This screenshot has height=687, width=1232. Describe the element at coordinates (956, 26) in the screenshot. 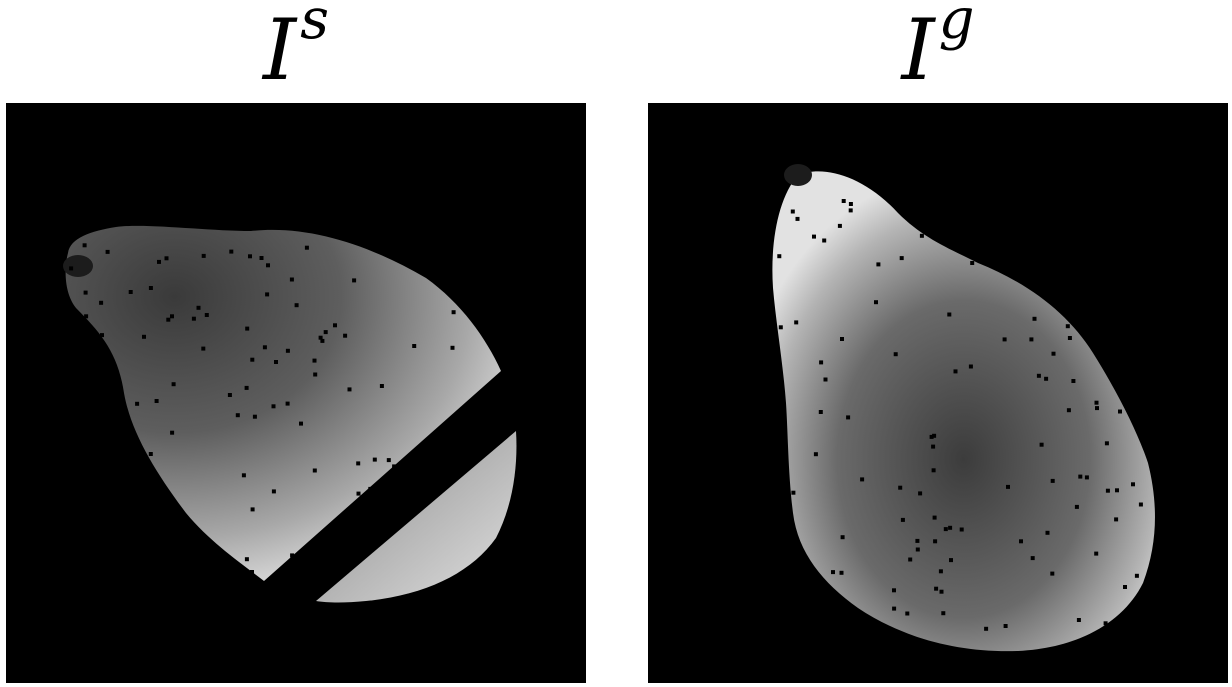

I see `title-superscript: g` at that location.